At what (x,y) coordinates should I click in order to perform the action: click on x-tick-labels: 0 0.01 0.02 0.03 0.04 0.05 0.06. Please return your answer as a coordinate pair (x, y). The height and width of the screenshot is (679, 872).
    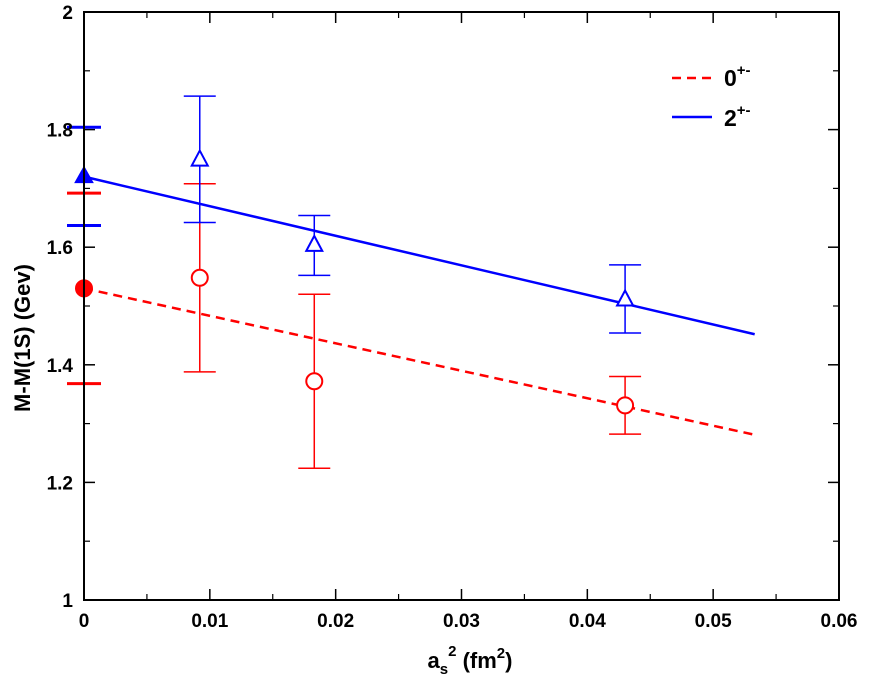
    Looking at the image, I should click on (468, 621).